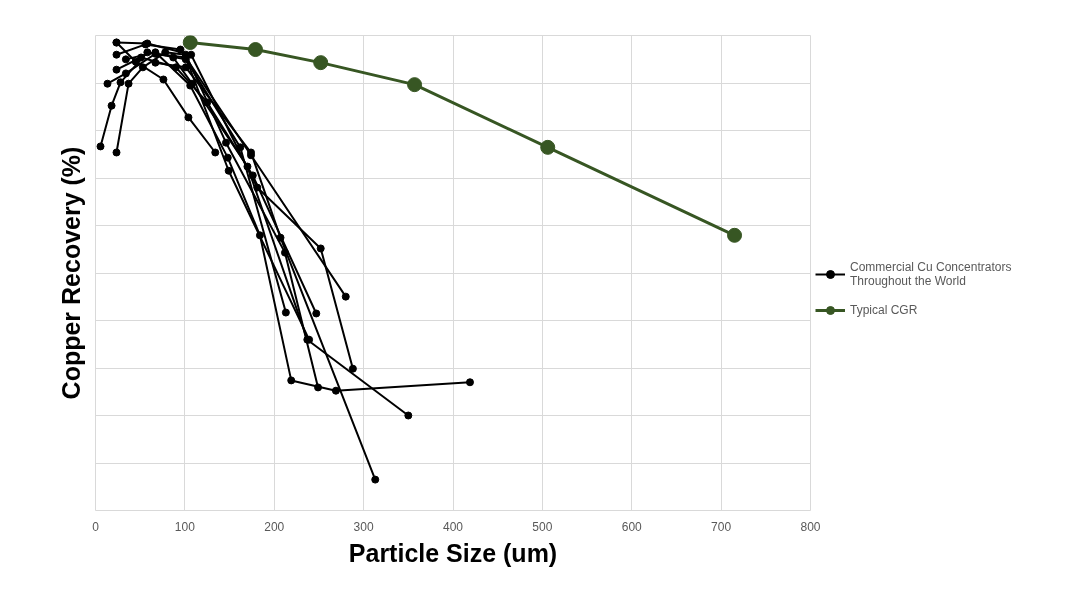 This screenshot has width=1089, height=616. I want to click on x-tick-label: 500, so click(542, 526).